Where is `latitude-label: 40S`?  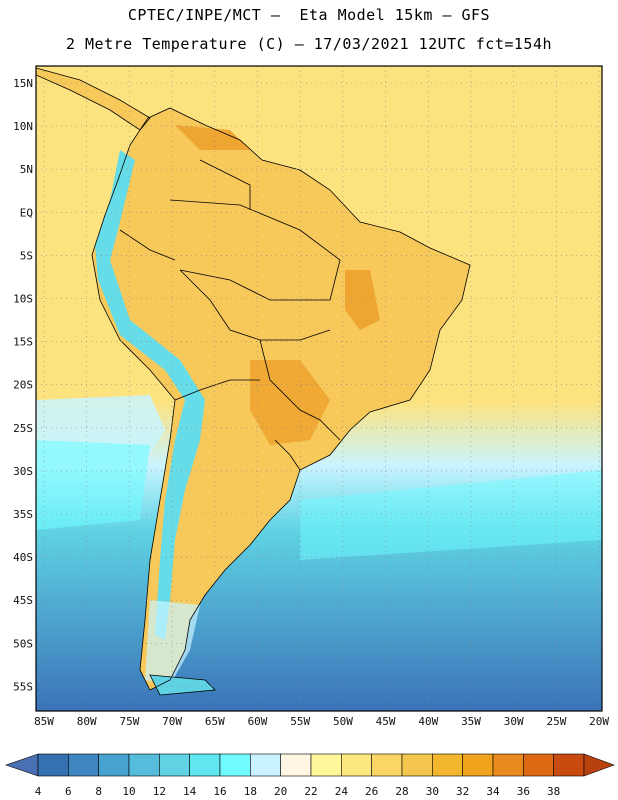 latitude-label: 40S is located at coordinates (23, 557).